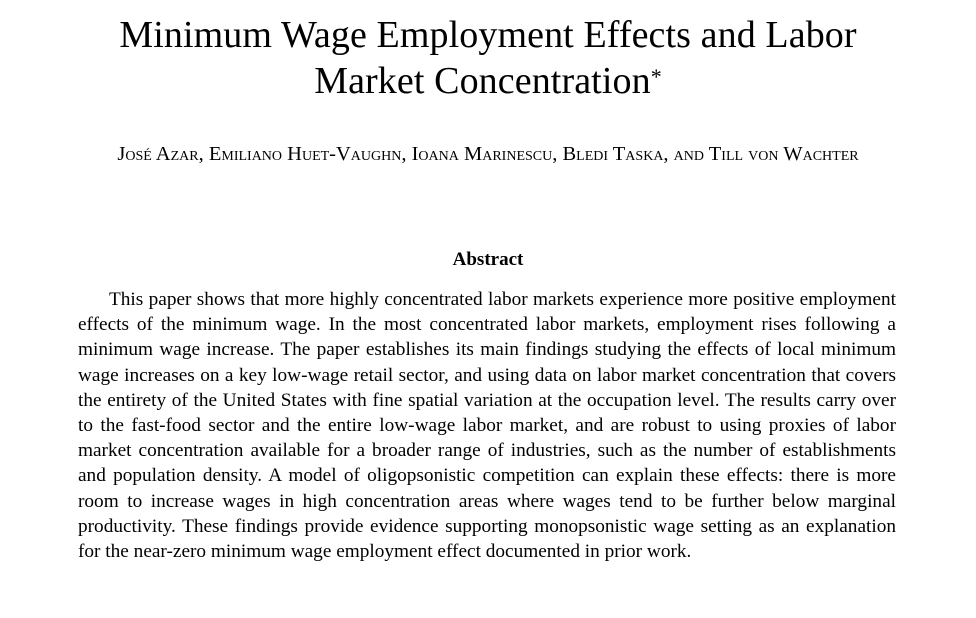 The width and height of the screenshot is (976, 618). What do you see at coordinates (656, 76) in the screenshot?
I see `title-footnote-mark: *` at bounding box center [656, 76].